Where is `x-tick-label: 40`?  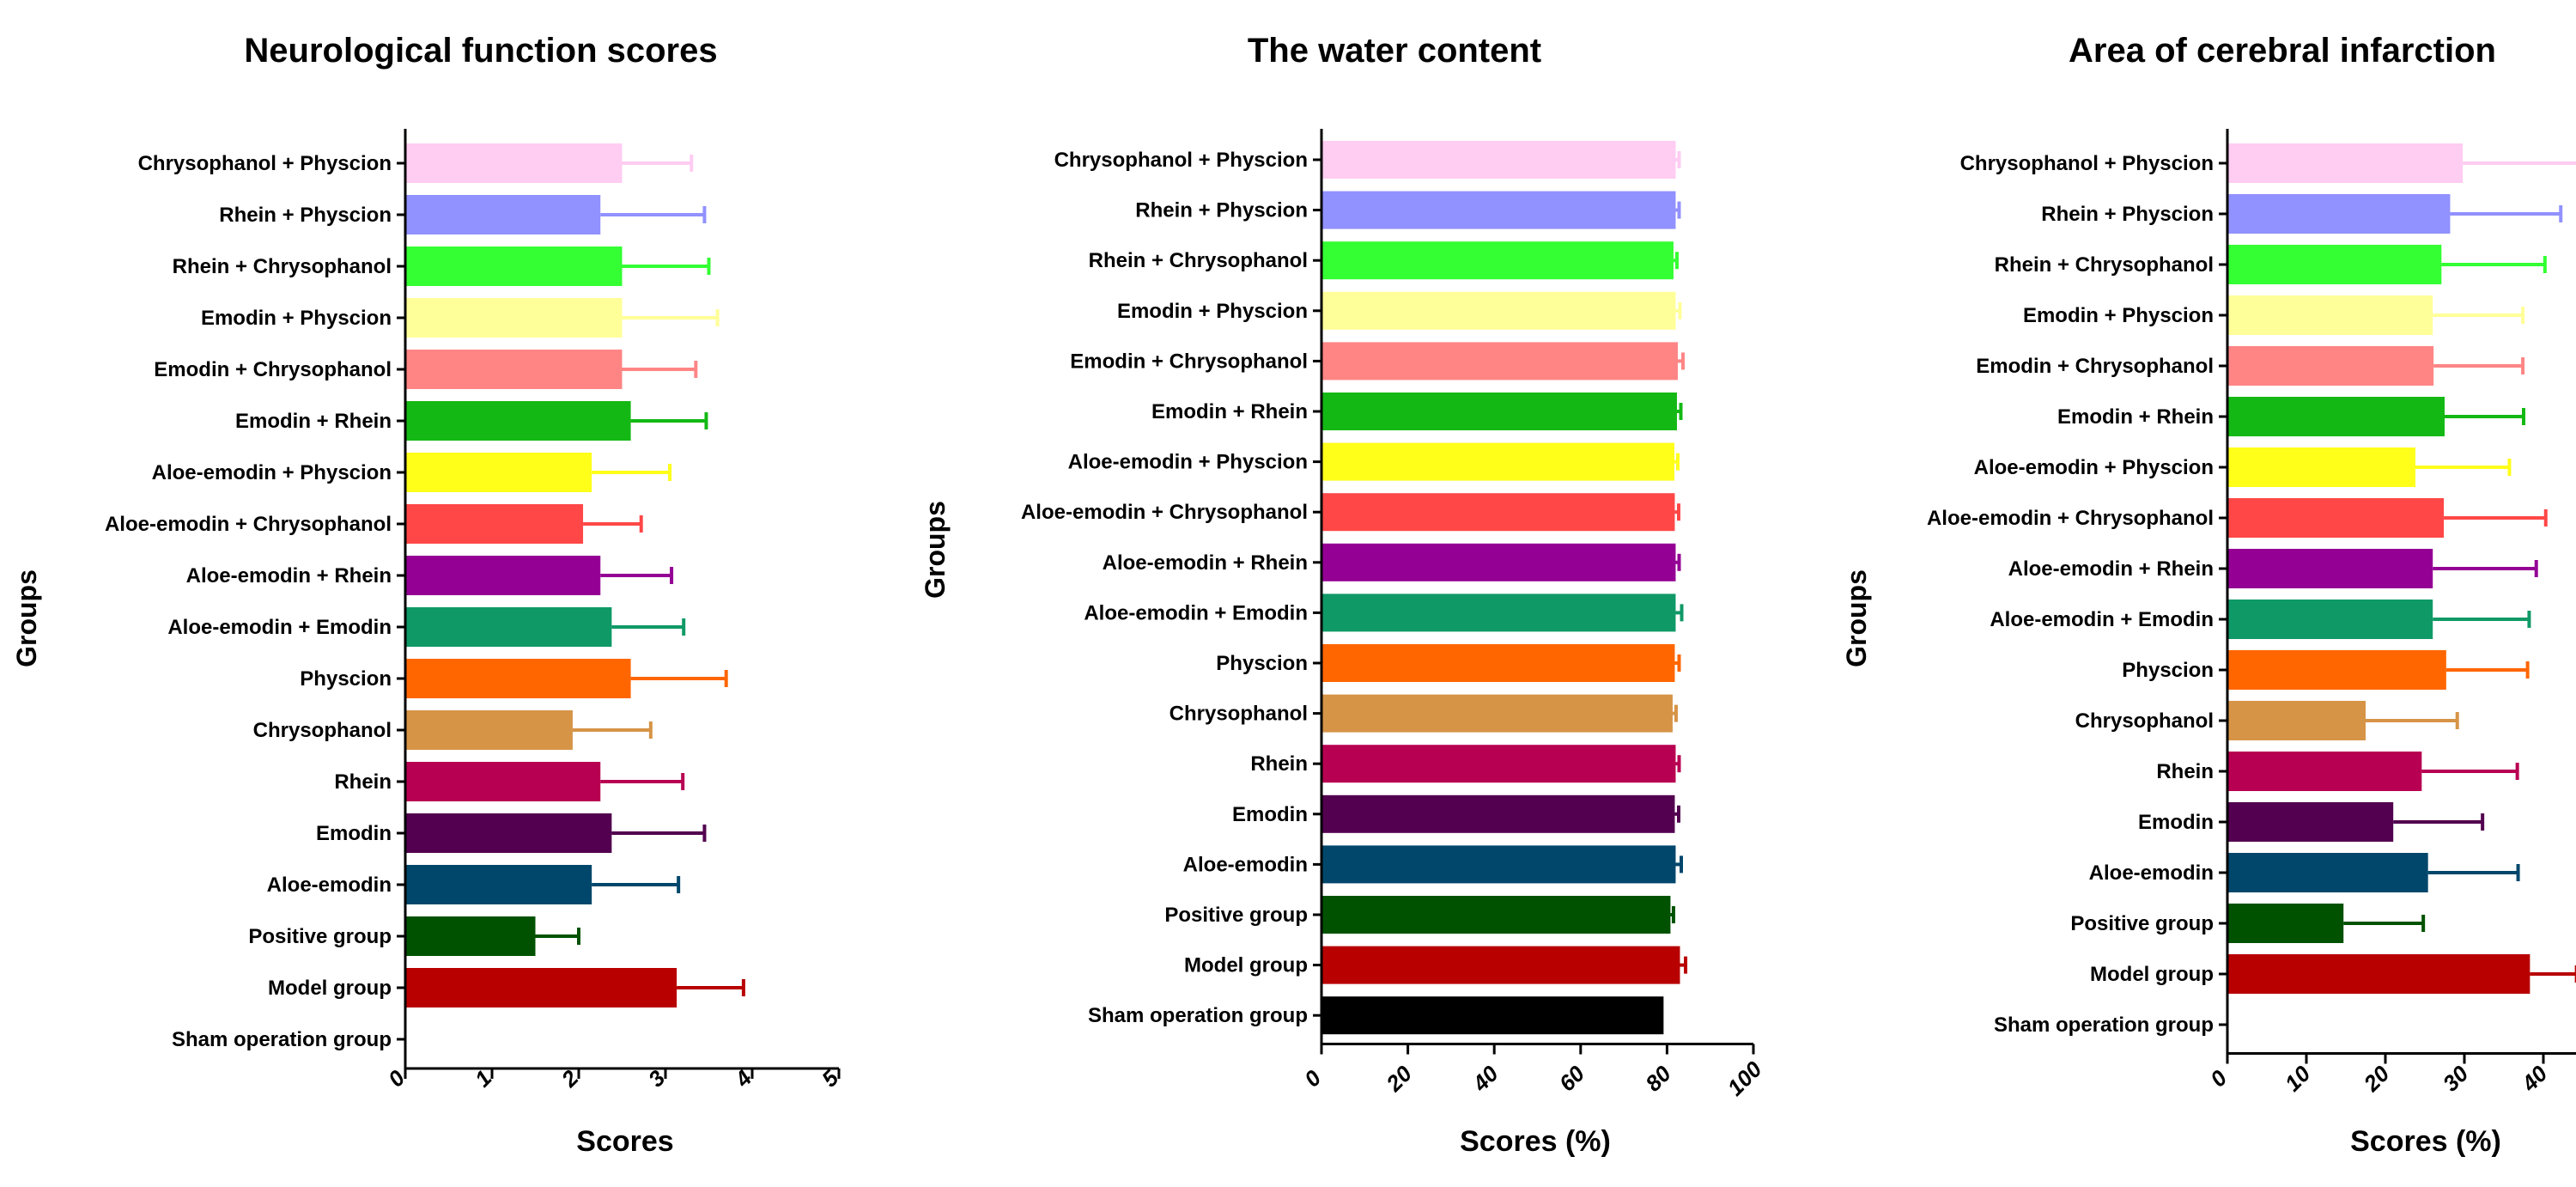
x-tick-label: 40 is located at coordinates (2535, 1078).